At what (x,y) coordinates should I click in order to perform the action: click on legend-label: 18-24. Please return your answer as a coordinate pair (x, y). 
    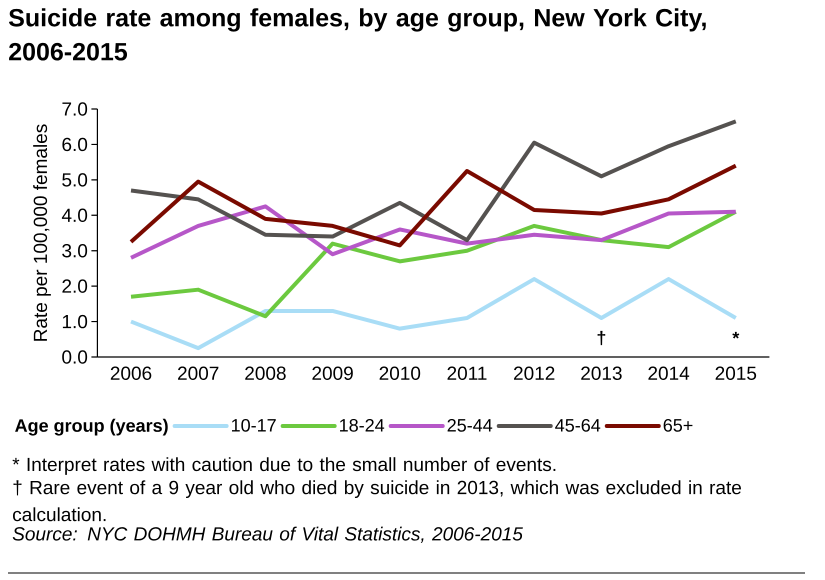
    Looking at the image, I should click on (362, 425).